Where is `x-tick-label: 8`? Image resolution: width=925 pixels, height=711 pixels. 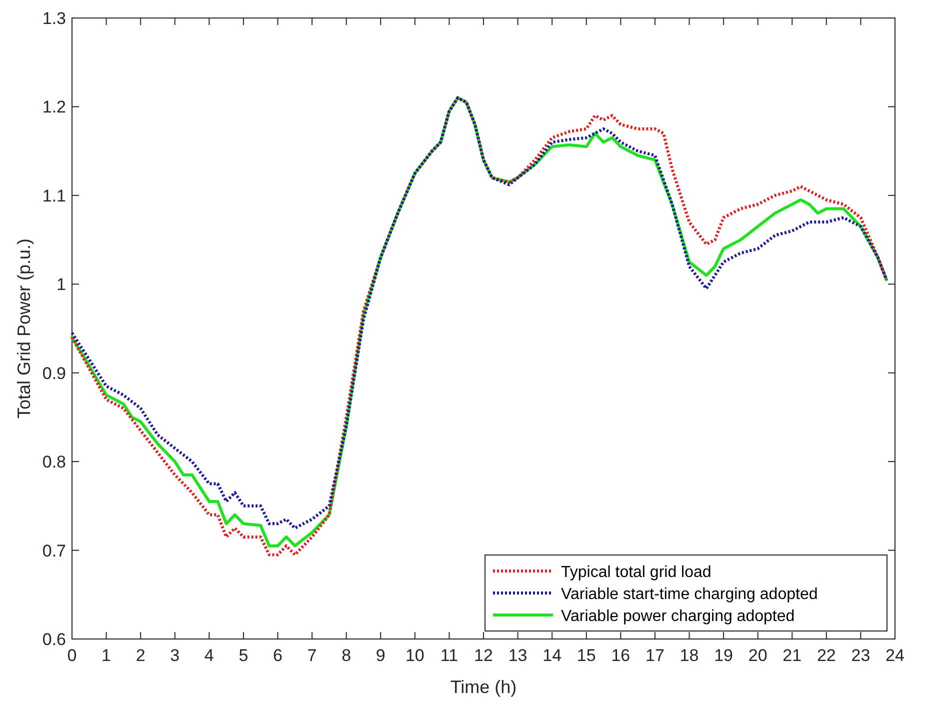 x-tick-label: 8 is located at coordinates (347, 655).